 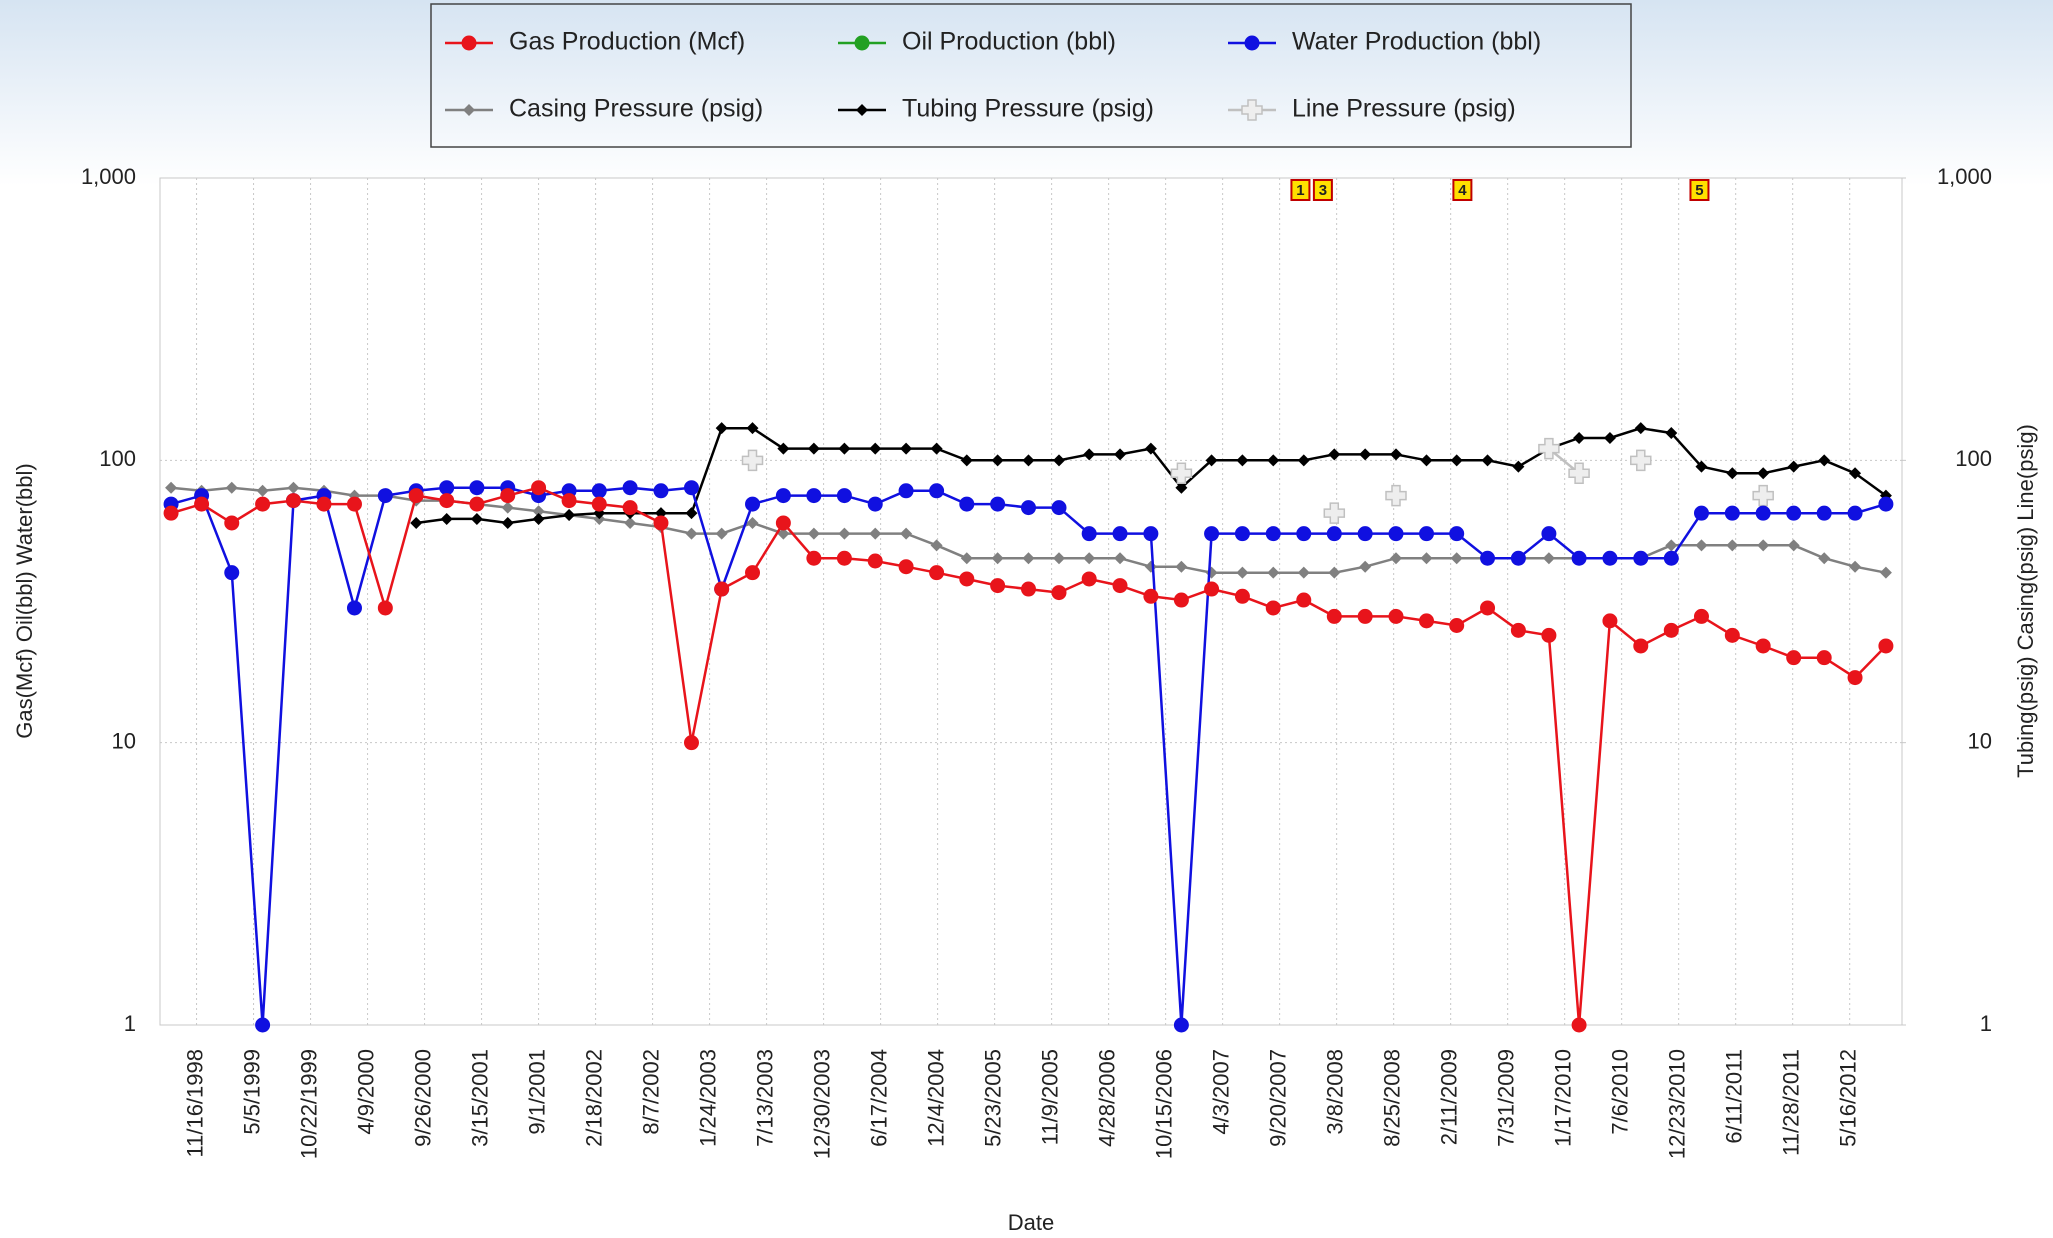 What do you see at coordinates (992, 1098) in the screenshot?
I see `x-tick-label: 5/23/2005` at bounding box center [992, 1098].